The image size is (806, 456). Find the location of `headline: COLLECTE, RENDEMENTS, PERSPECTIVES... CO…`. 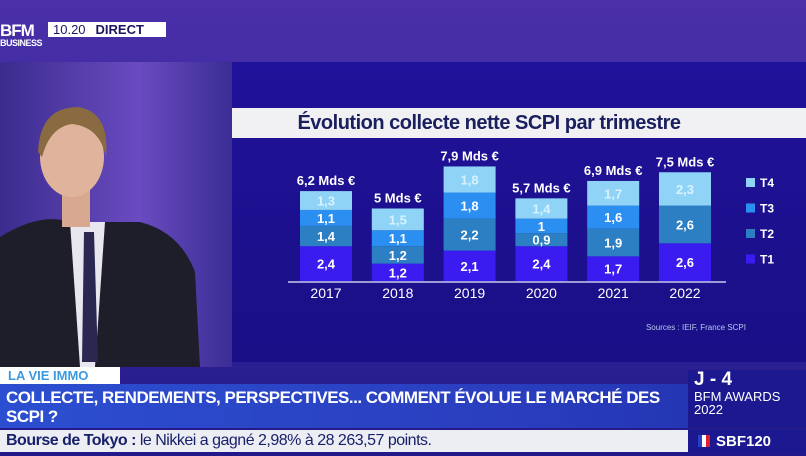

headline: COLLECTE, RENDEMENTS, PERSPECTIVES... CO… is located at coordinates (344, 406).